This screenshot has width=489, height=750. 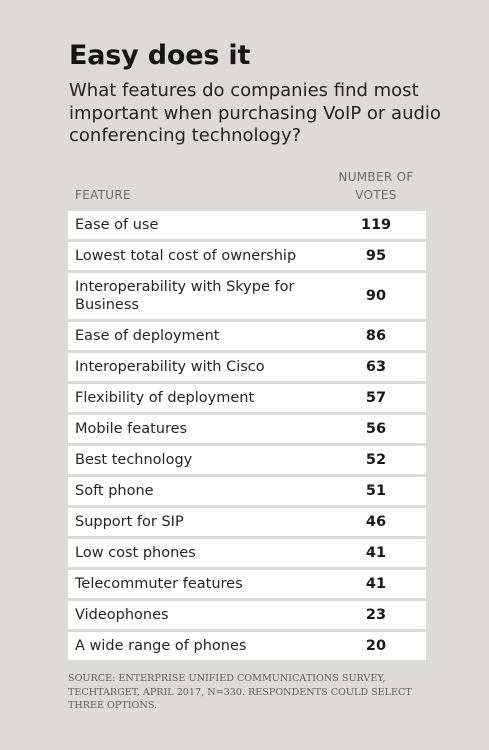 What do you see at coordinates (170, 367) in the screenshot?
I see `feature-label: Interoperability with Cisco` at bounding box center [170, 367].